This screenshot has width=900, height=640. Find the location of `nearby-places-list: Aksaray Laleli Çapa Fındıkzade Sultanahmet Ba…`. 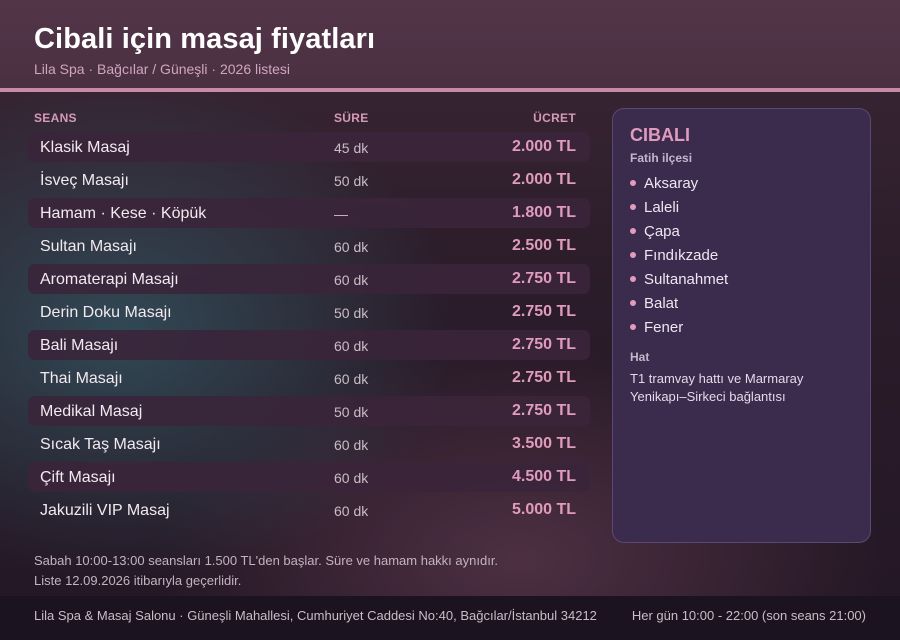

nearby-places-list: Aksaray Laleli Çapa Fındıkzade Sultanahmet Ba… is located at coordinates (679, 255).